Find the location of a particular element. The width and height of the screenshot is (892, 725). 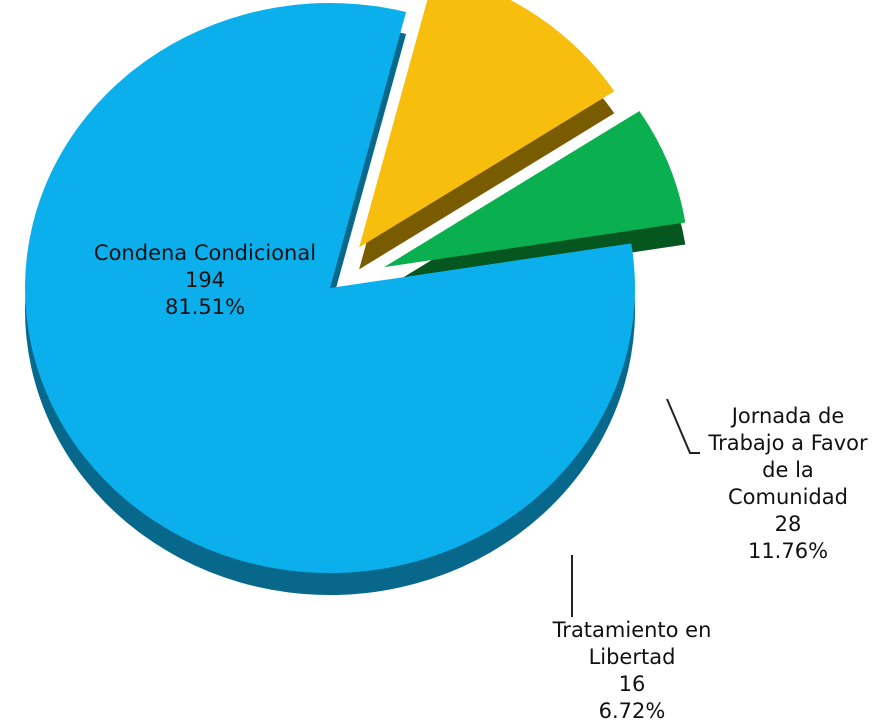

slice-jornada is located at coordinates (487, 124).